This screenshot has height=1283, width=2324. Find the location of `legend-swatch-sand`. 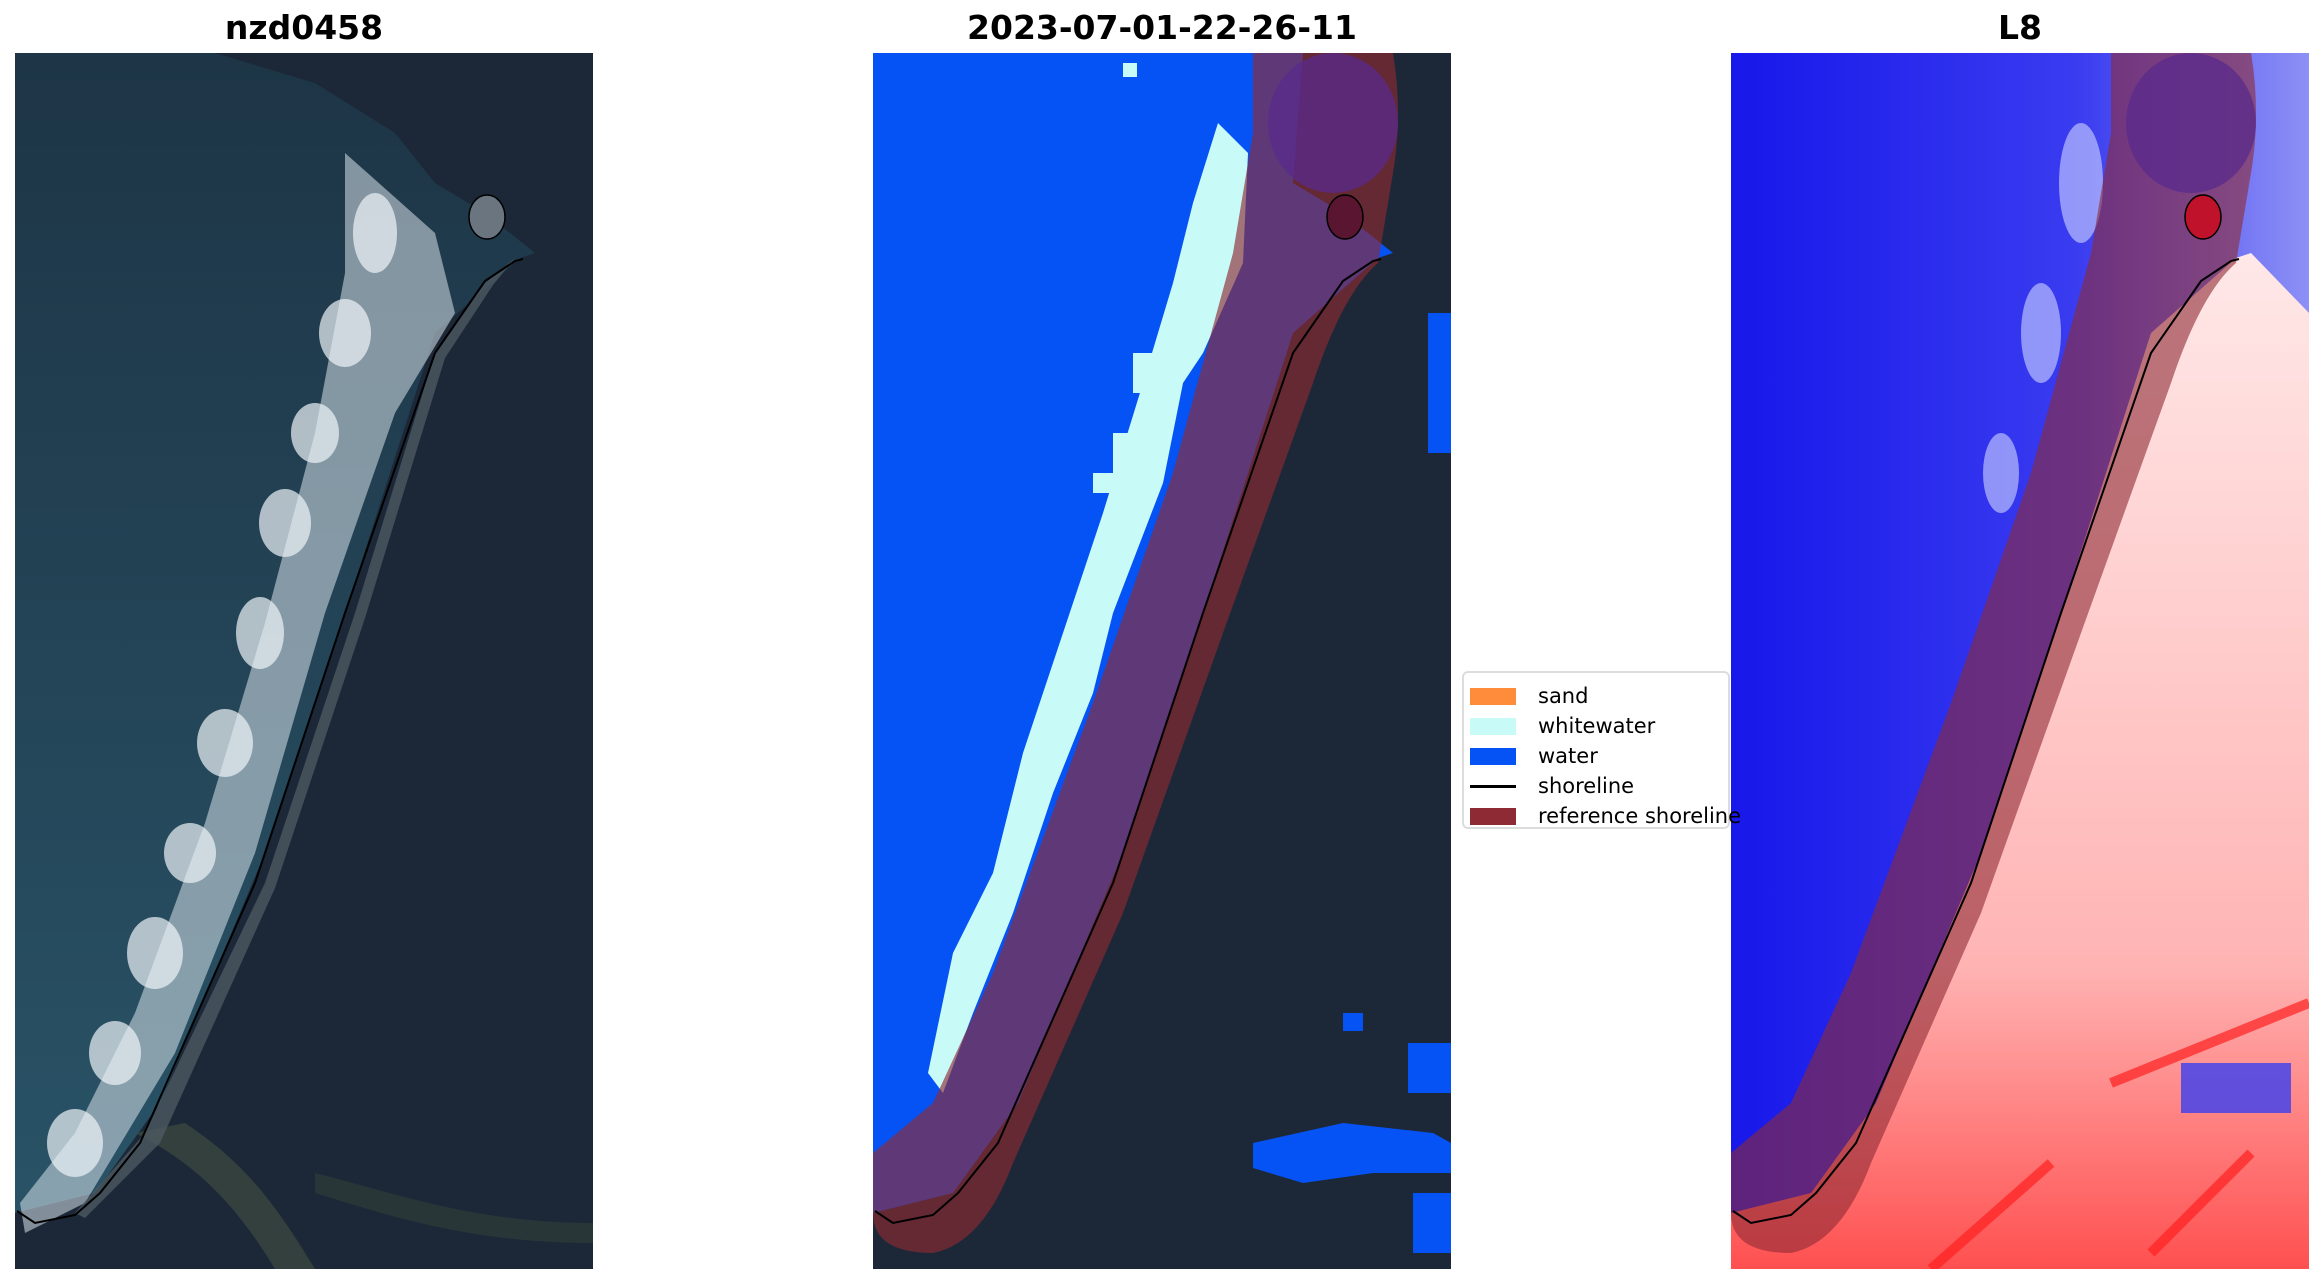

legend-swatch-sand is located at coordinates (1493, 696).